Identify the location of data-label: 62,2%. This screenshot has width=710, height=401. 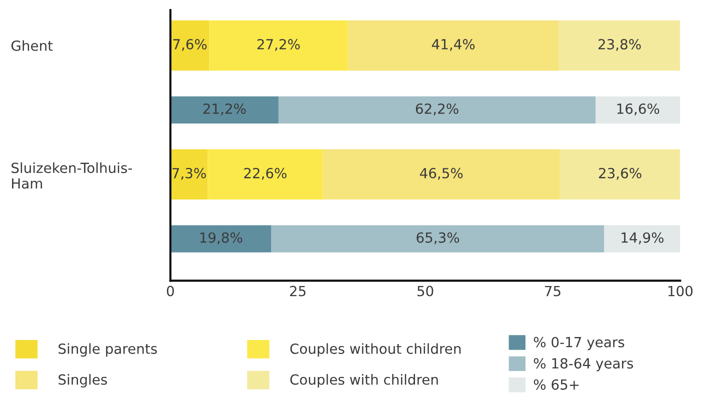
(437, 109).